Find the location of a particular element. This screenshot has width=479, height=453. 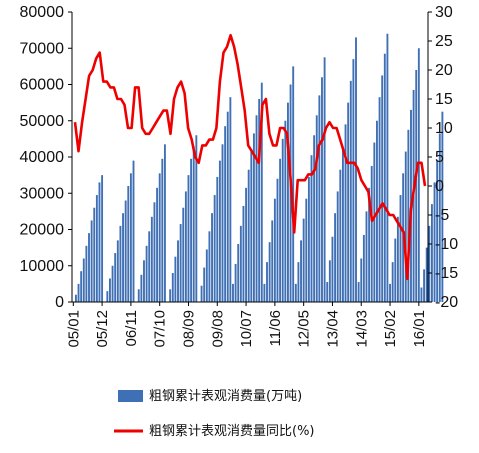

x-tick-label: 11/06 is located at coordinates (275, 328).